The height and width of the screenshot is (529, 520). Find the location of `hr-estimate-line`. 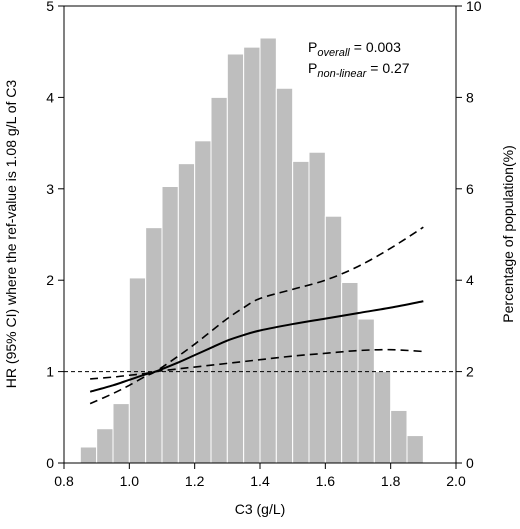

hr-estimate-line is located at coordinates (256, 346).